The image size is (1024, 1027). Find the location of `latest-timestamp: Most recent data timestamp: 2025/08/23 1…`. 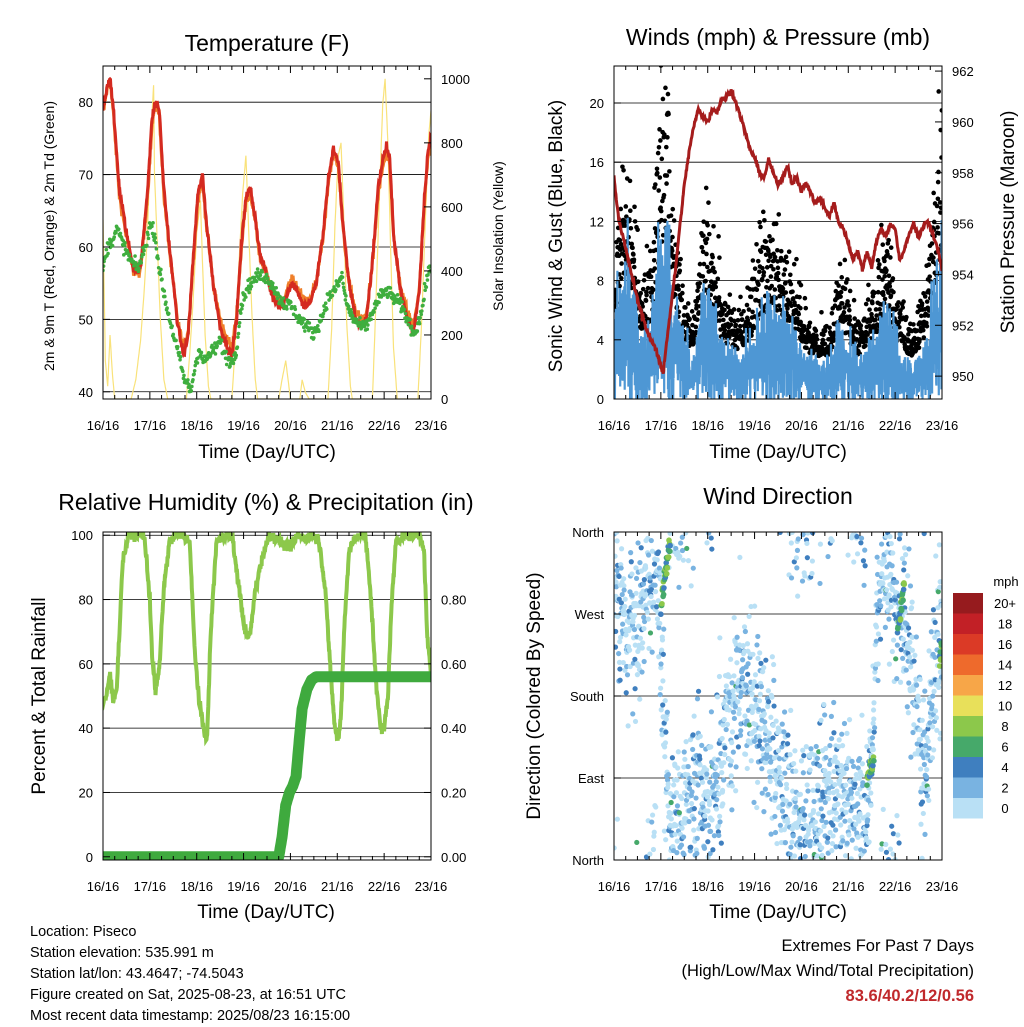

latest-timestamp: Most recent data timestamp: 2025/08/23 1… is located at coordinates (190, 1016).